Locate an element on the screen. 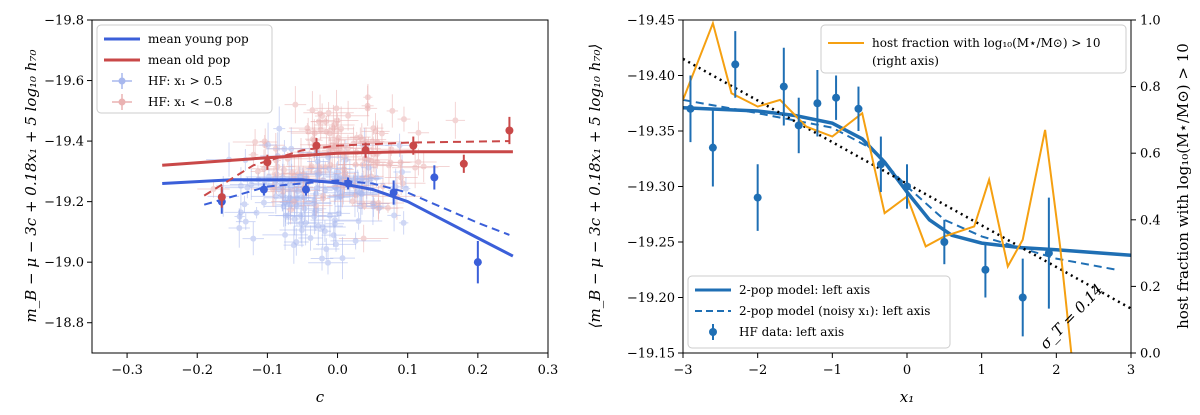 The width and height of the screenshot is (1200, 415). legend-model-label: 2-pop model: left axis is located at coordinates (804, 290).